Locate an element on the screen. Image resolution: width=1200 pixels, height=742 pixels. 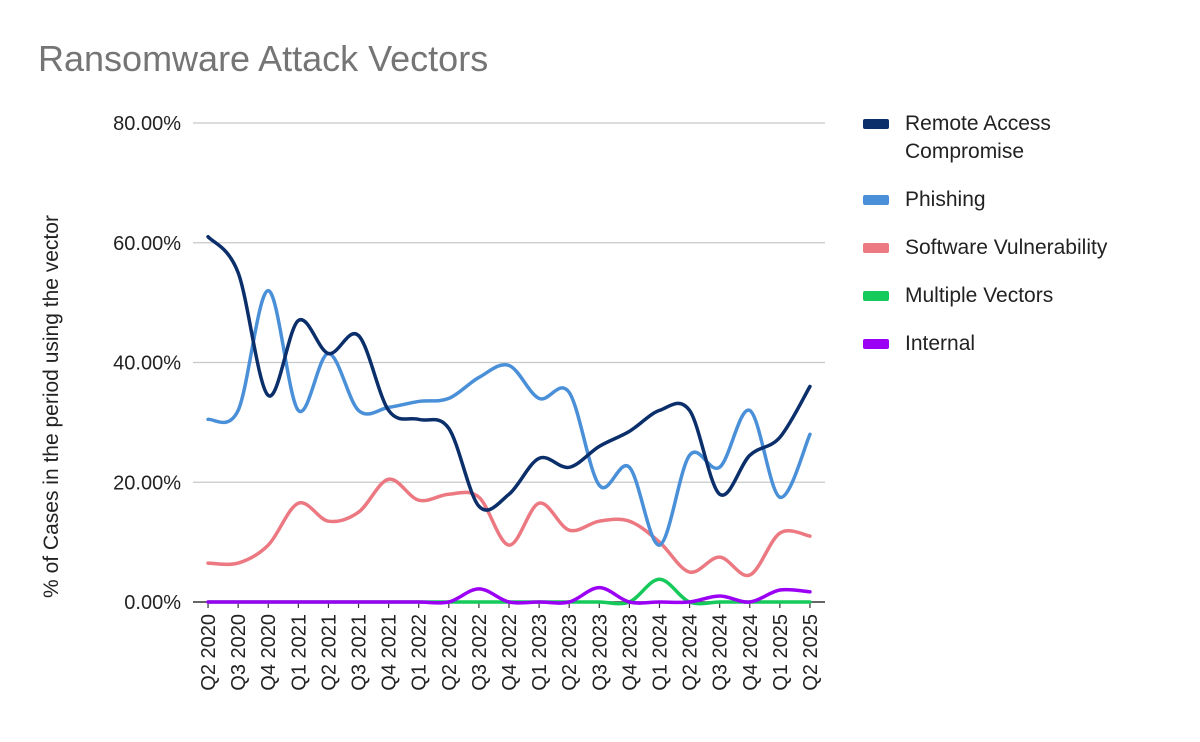
legend-item: Remote Access Compromise is located at coordinates (984, 138).